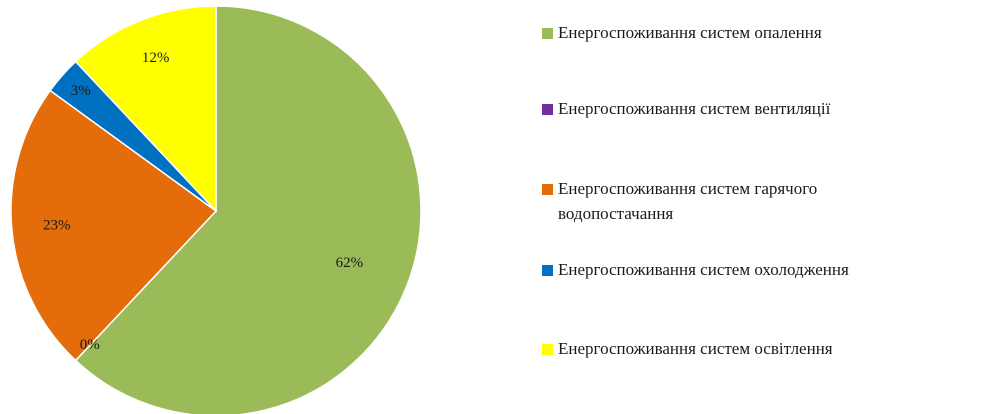 Image resolution: width=999 pixels, height=414 pixels. I want to click on data-label-slice-3: 23%, so click(57, 225).